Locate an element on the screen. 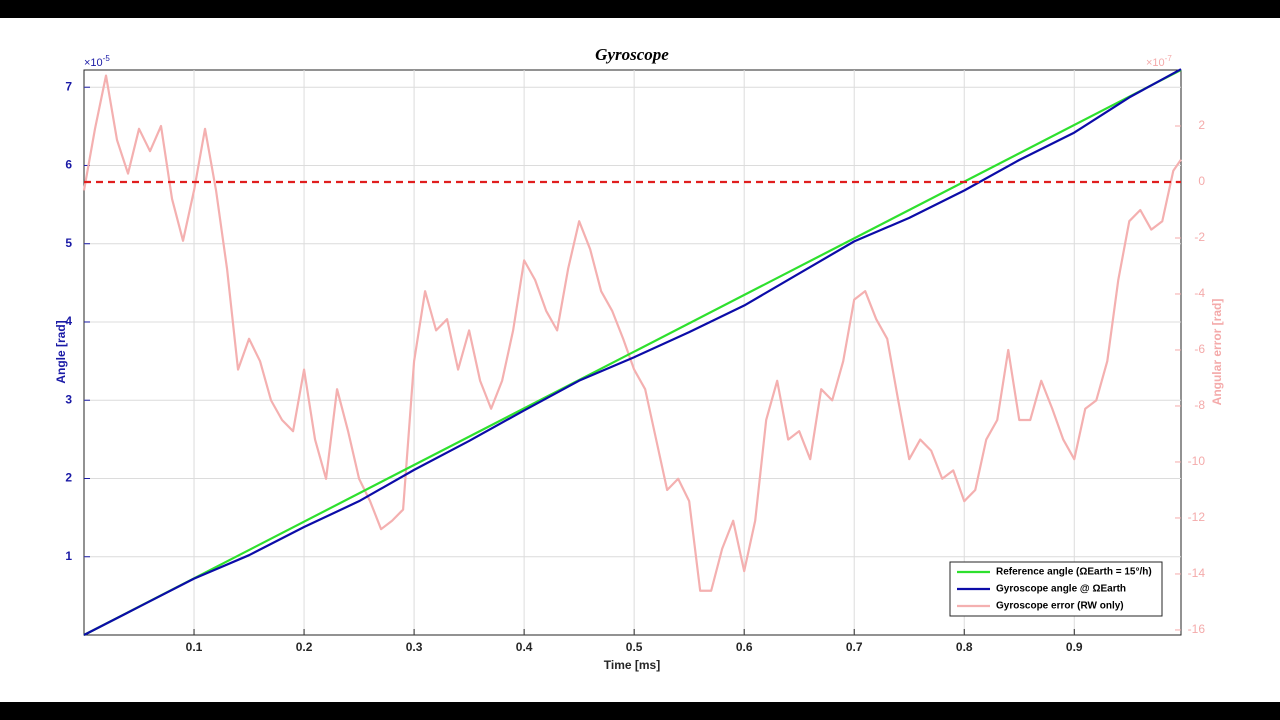 The image size is (1280, 720). y2-tick-label: -4 is located at coordinates (1199, 293).